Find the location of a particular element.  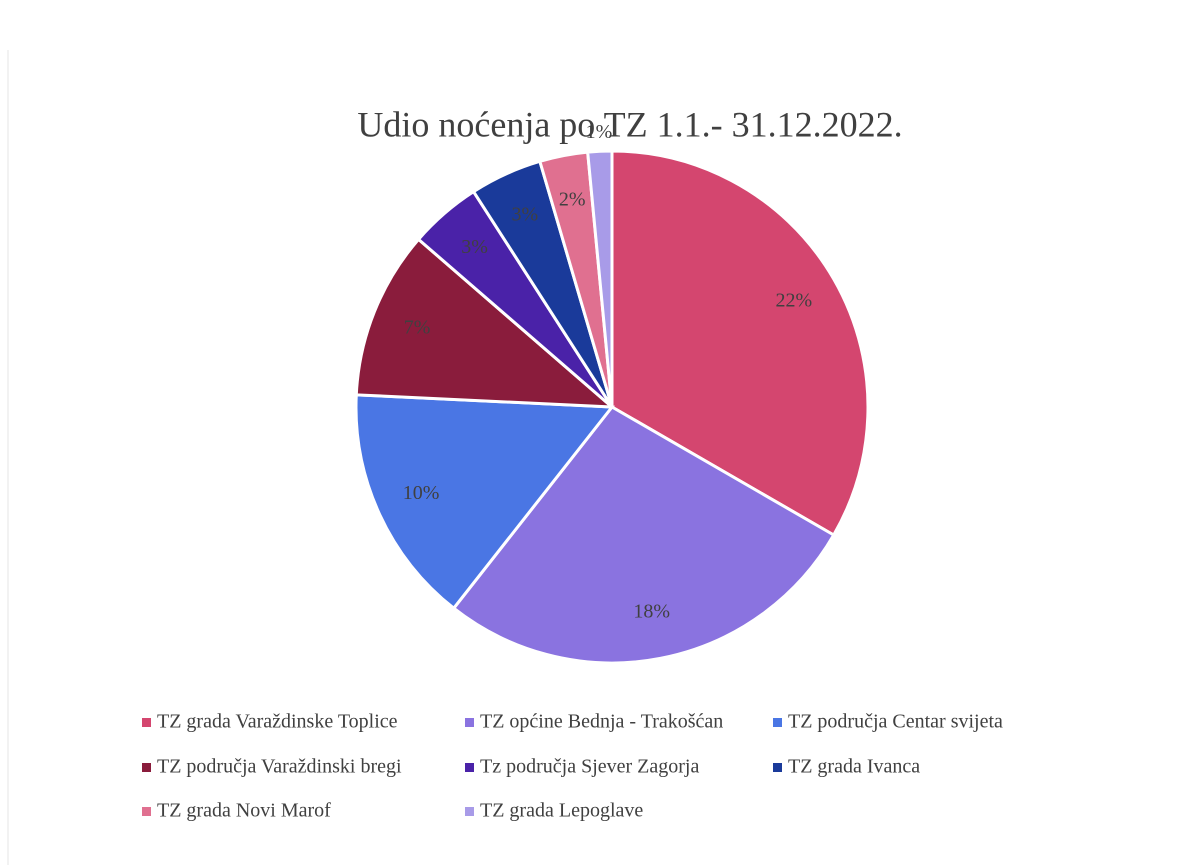

legend-label: TZ područja Centar svijeta is located at coordinates (895, 722).